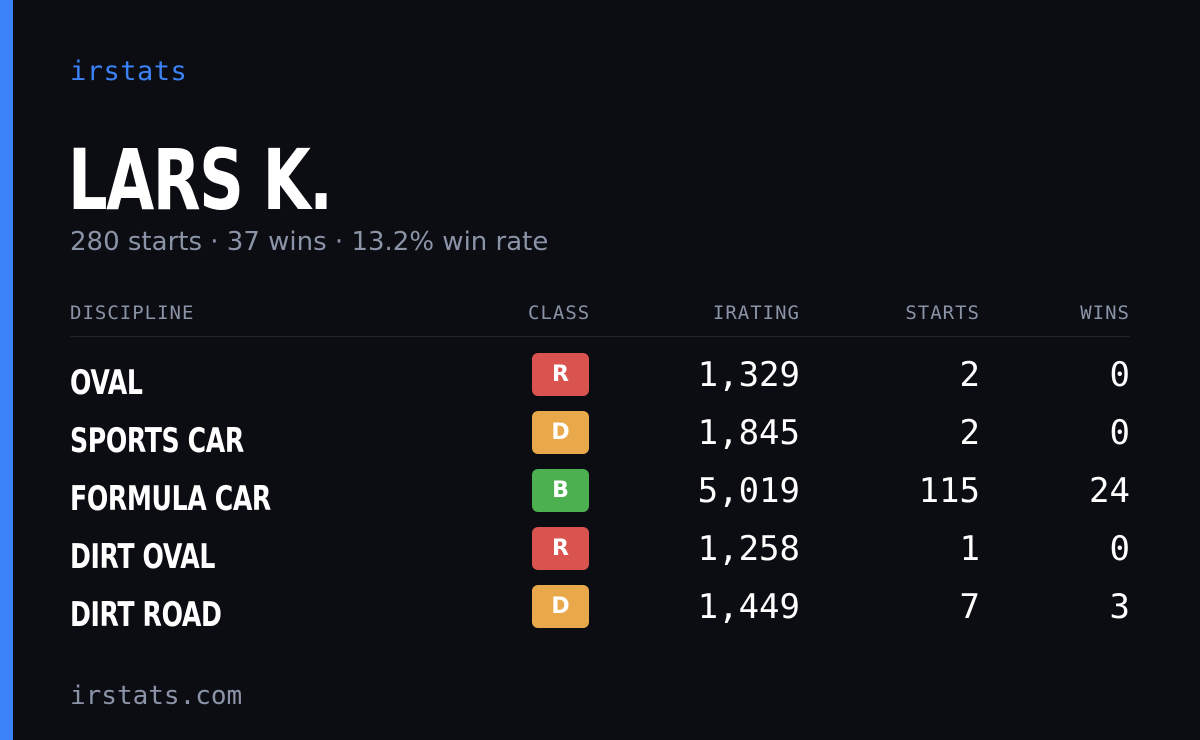 This screenshot has height=740, width=1200. Describe the element at coordinates (1119, 607) in the screenshot. I see `wins-value: 3` at that location.